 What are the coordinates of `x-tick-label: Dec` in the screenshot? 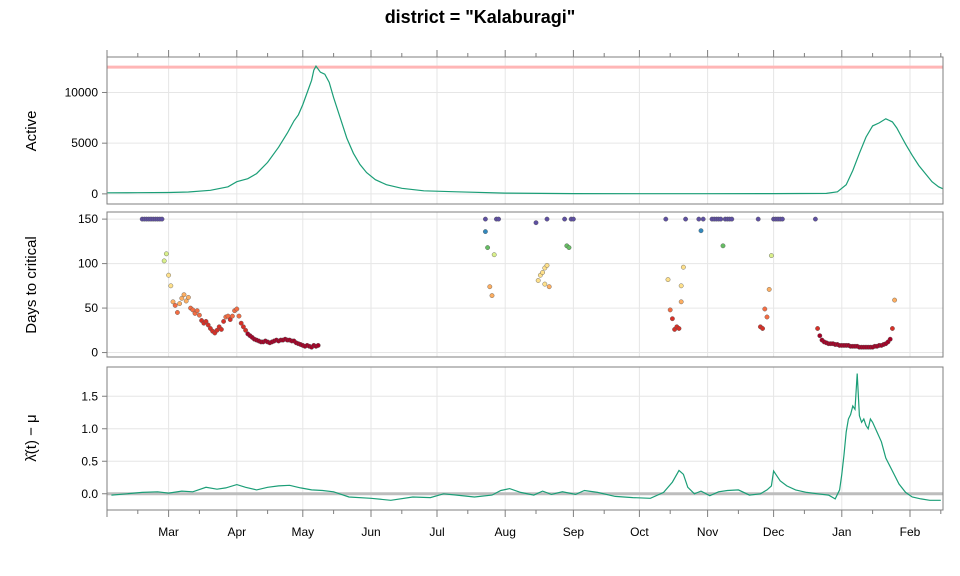 It's located at (773, 532).